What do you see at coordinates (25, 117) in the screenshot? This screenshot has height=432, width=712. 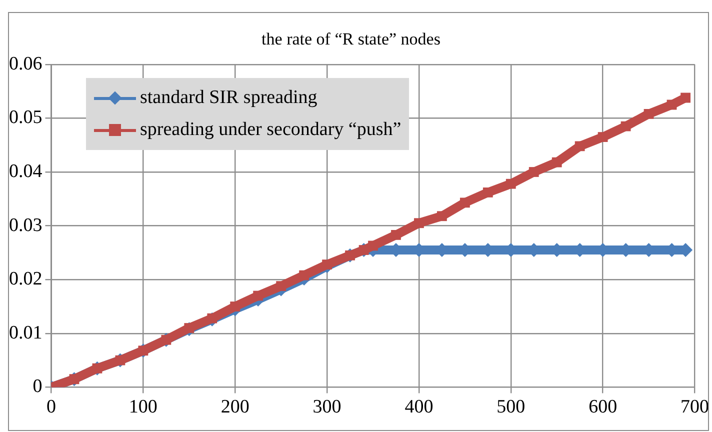 I see `y-tick-label: 0.05` at bounding box center [25, 117].